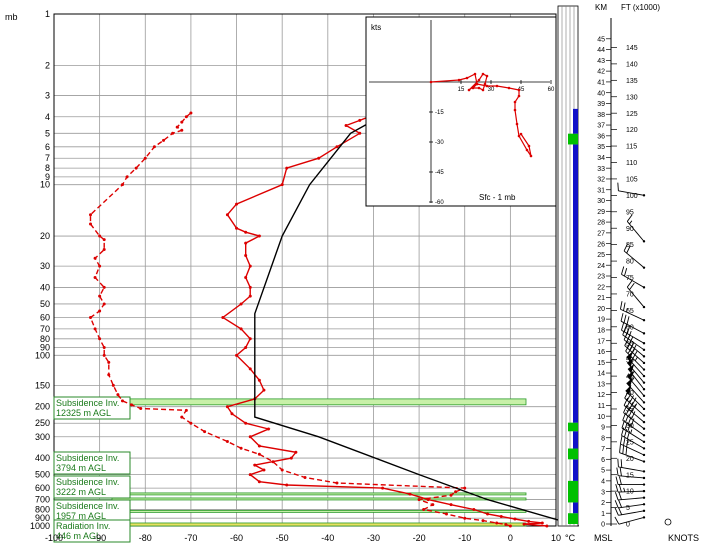  I want to click on pressure-tick-label: 250, so click(42, 423).